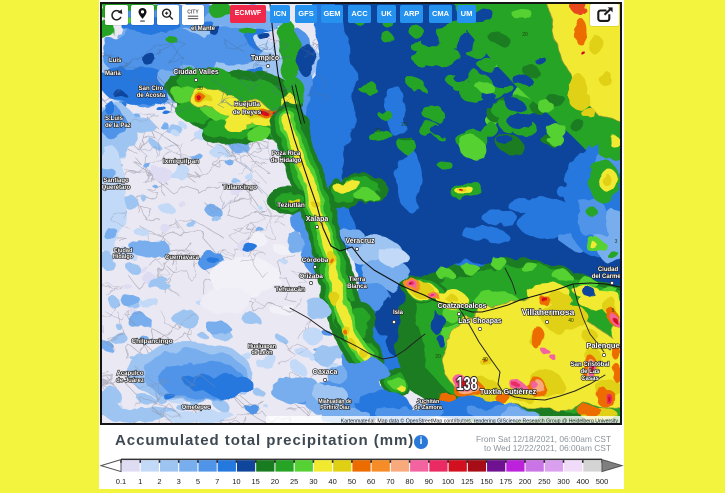 This screenshot has width=725, height=493. Describe the element at coordinates (262, 353) in the screenshot. I see `svg-text: de León` at that location.